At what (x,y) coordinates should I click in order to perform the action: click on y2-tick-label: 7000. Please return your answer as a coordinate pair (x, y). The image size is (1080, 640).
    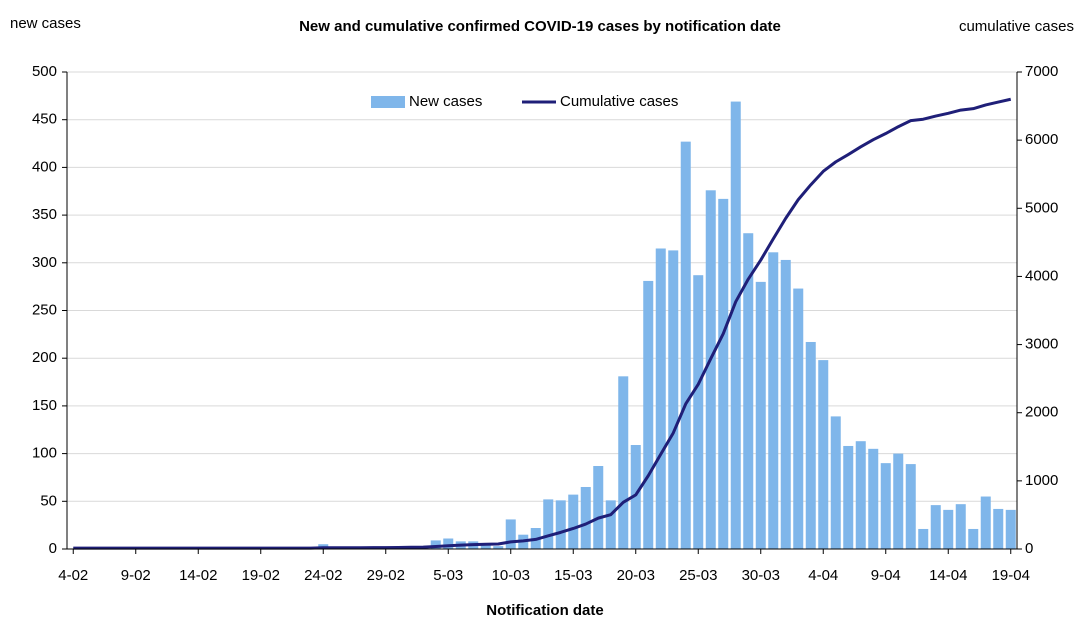
    Looking at the image, I should click on (1041, 71).